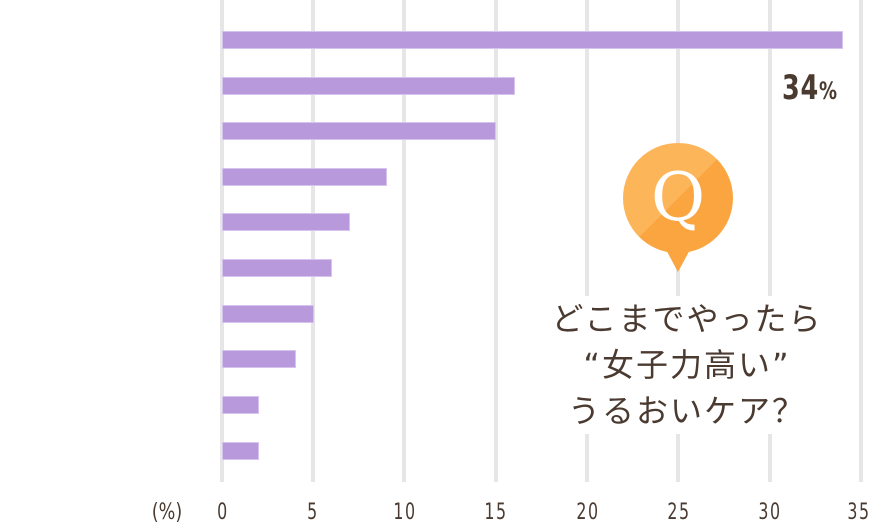 This screenshot has width=882, height=530. I want to click on x-tick: 0, so click(223, 512).